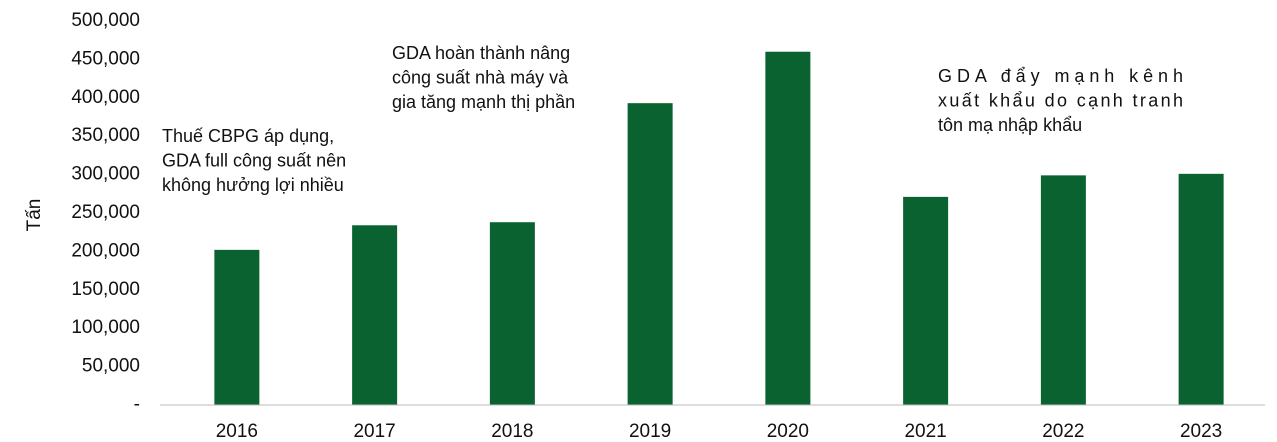 Image resolution: width=1277 pixels, height=442 pixels. I want to click on y-tick-label: -, so click(137, 404).